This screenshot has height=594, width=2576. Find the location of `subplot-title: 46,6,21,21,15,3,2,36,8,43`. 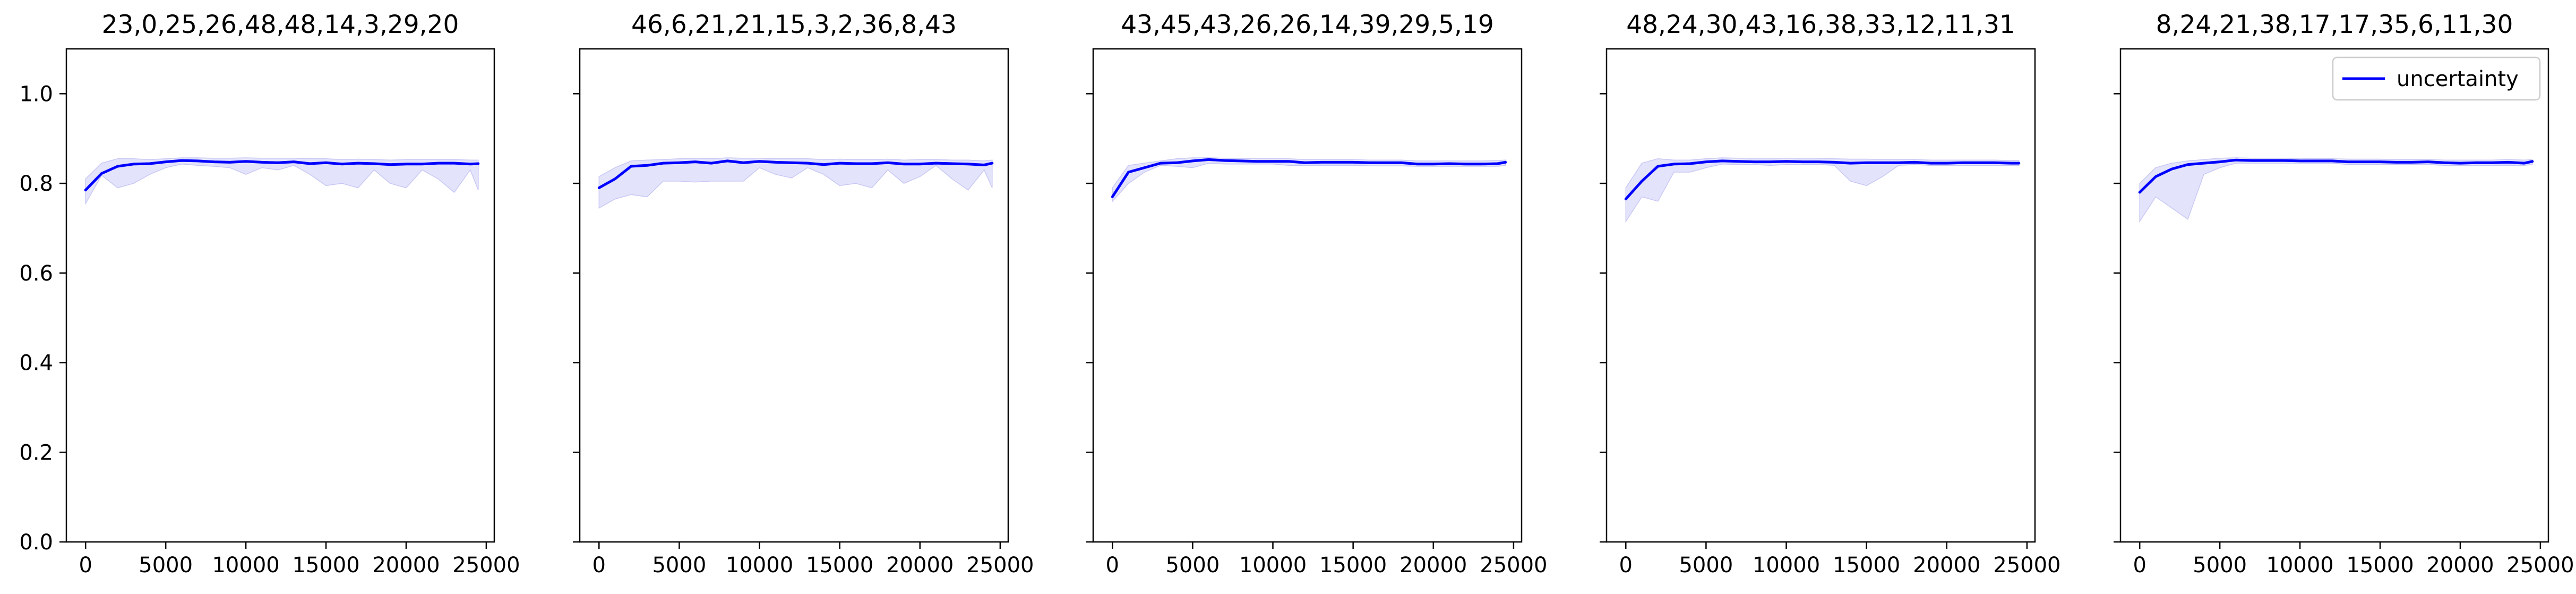

subplot-title: 46,6,21,21,15,3,2,36,8,43 is located at coordinates (794, 24).